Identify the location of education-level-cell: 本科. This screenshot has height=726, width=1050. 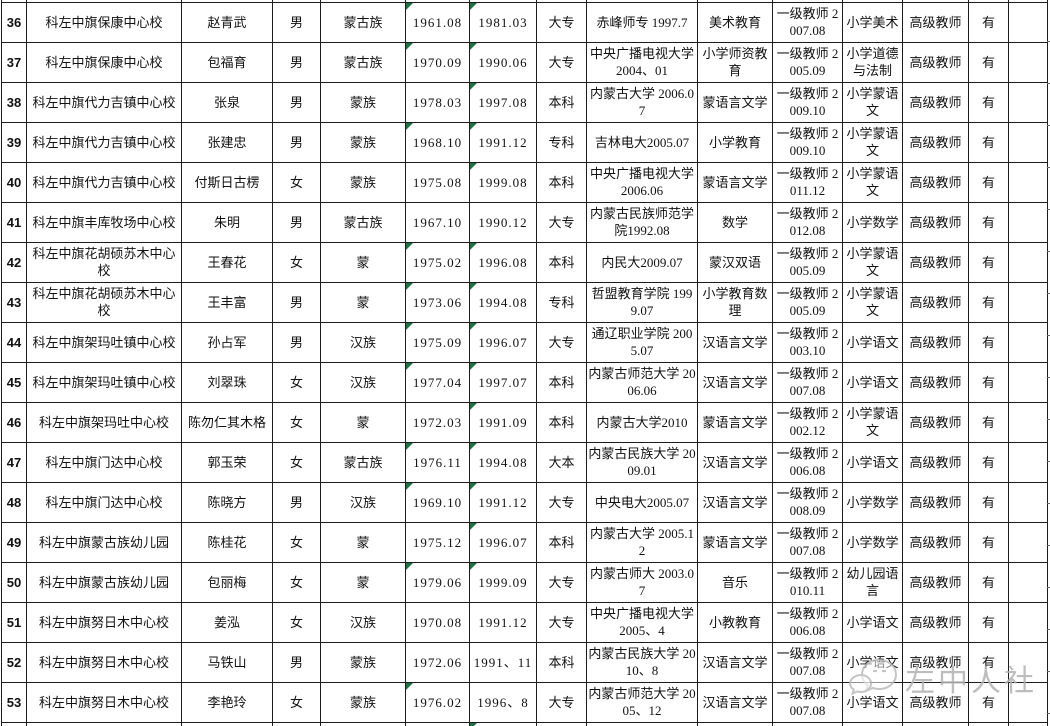
(561, 662).